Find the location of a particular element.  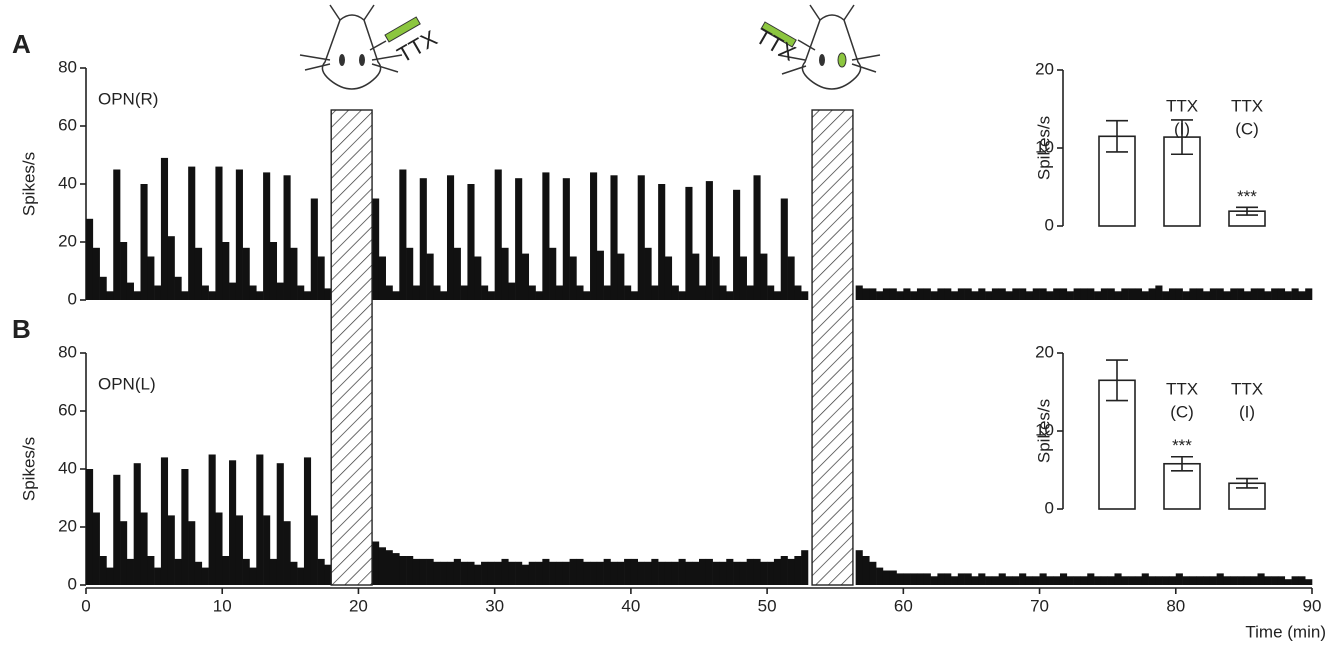

x-tick-label: 0 is located at coordinates (85, 605).